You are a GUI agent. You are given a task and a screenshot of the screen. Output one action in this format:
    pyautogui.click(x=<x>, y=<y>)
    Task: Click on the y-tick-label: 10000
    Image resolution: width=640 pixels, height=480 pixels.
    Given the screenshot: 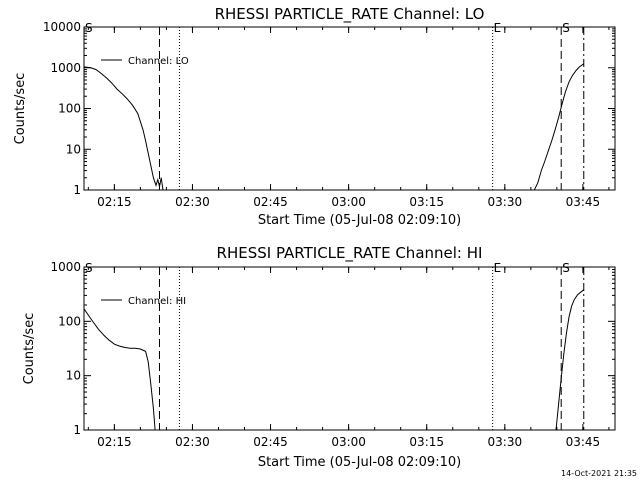 What is the action you would take?
    pyautogui.click(x=62, y=27)
    